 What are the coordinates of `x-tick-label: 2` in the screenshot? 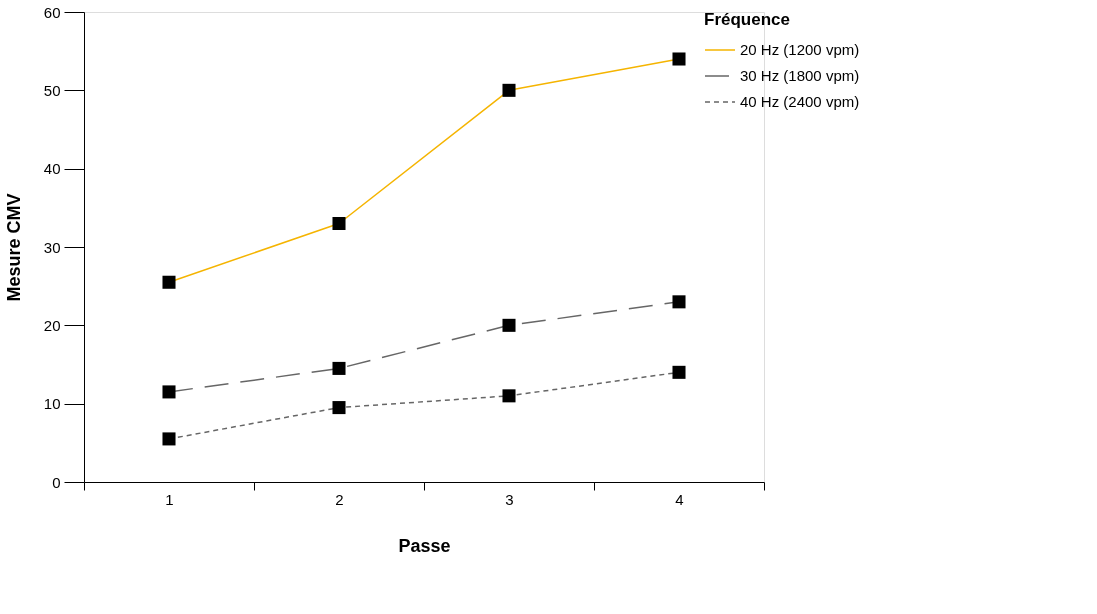 It's located at (339, 499).